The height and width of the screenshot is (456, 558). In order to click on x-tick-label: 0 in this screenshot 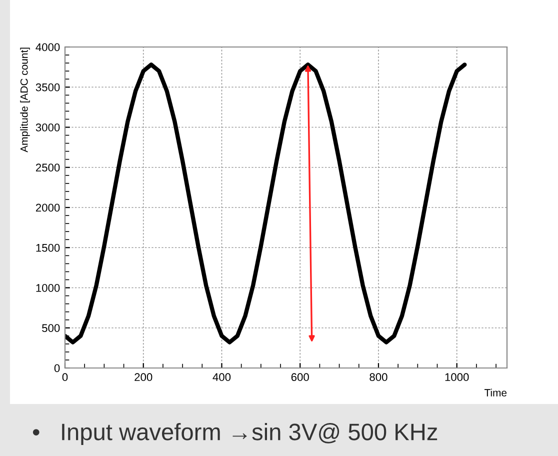, I will do `click(65, 377)`.